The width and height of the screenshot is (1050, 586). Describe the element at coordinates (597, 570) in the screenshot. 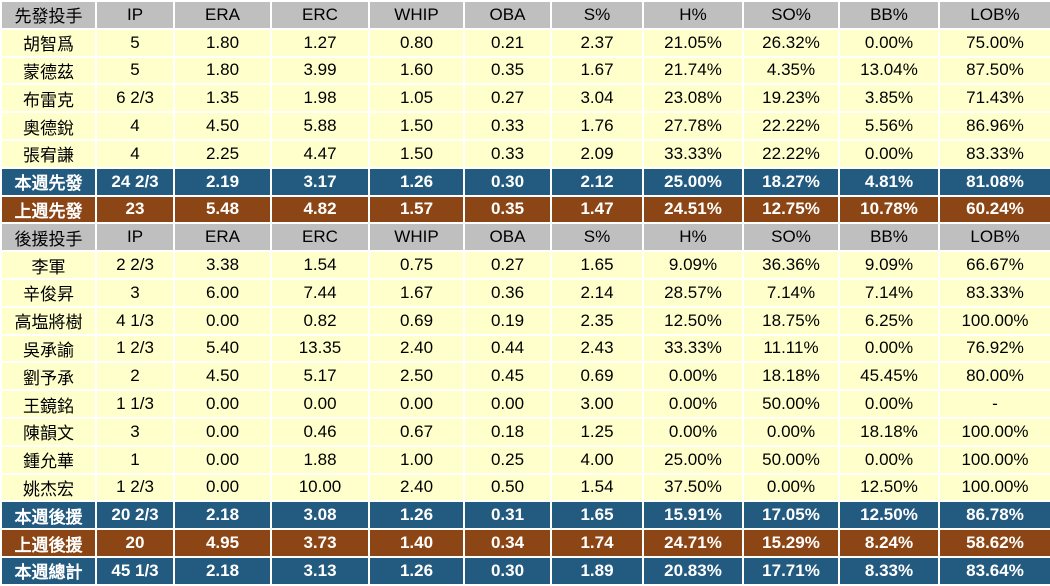

I see `summary-value-cell: 1.89` at that location.